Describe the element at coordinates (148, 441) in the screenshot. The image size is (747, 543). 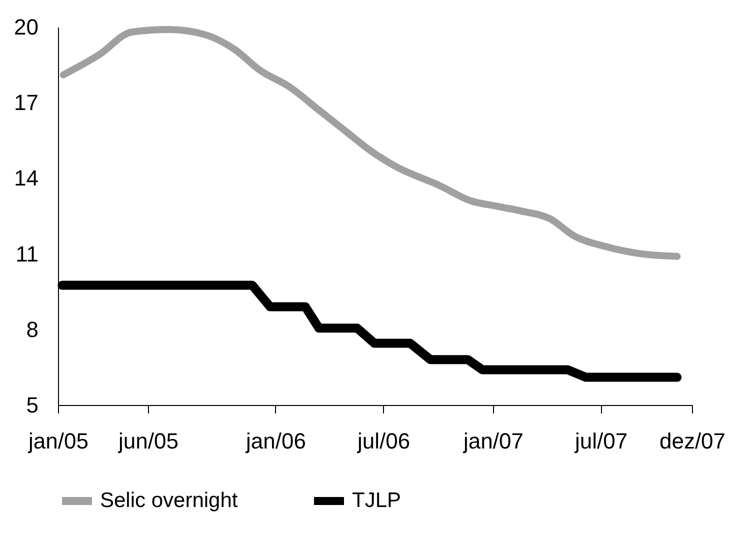
I see `x-tick-label: jun/05` at that location.